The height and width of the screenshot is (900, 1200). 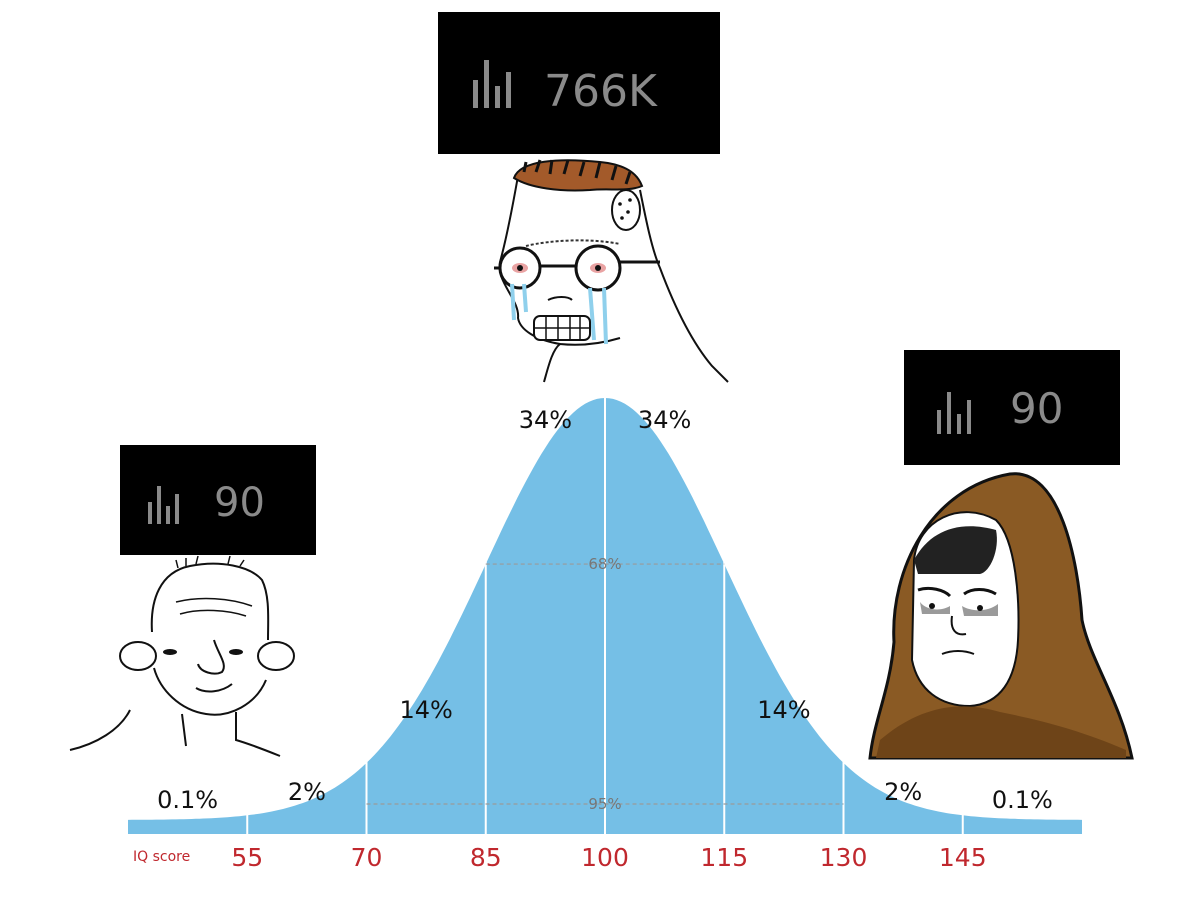 What do you see at coordinates (604, 564) in the screenshot?
I see `band-label-68pct: 68%` at bounding box center [604, 564].